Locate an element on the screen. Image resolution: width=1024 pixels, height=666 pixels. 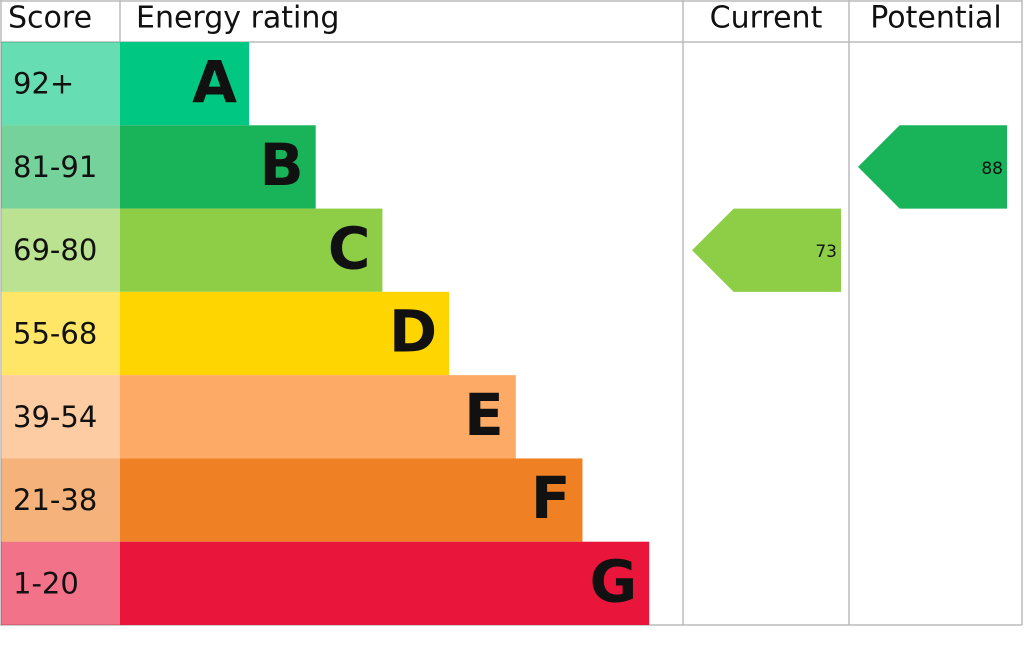
score-label: 21-38 is located at coordinates (55, 500).